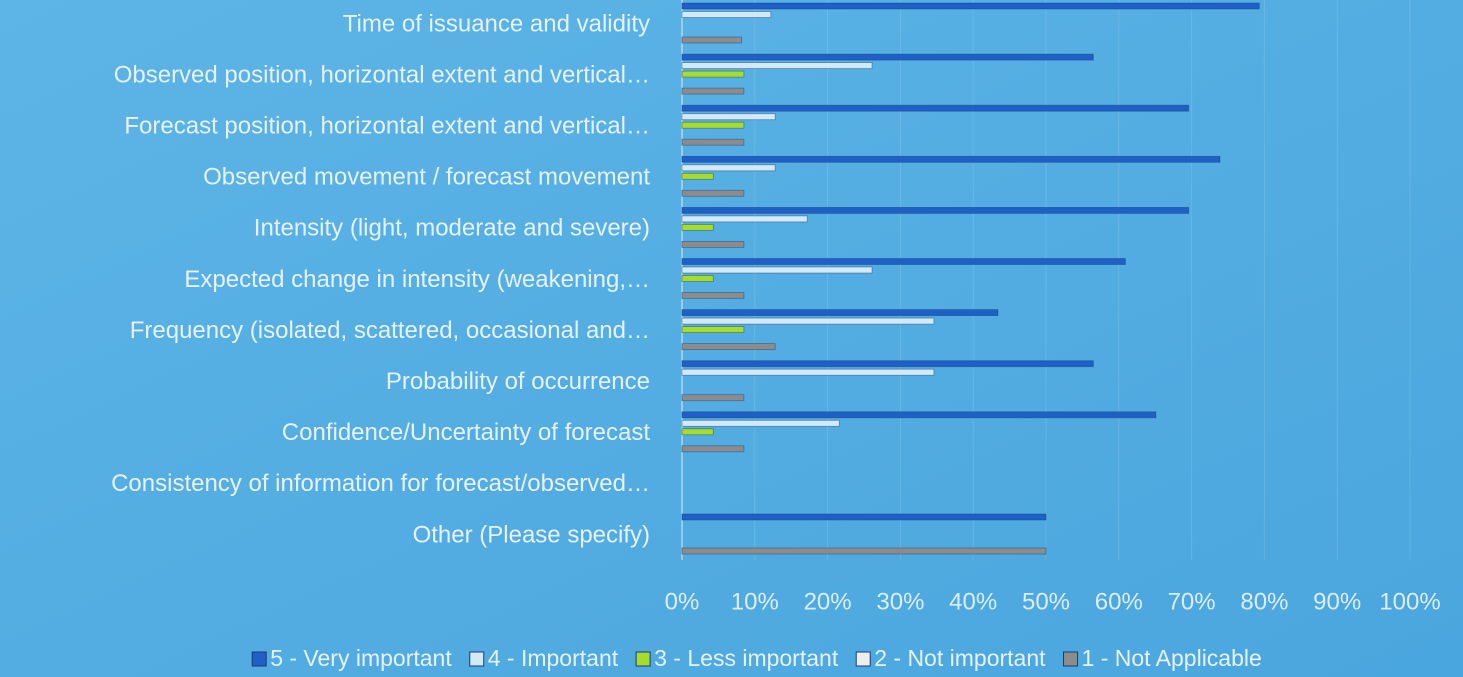 This screenshot has height=677, width=1463. I want to click on x-tick-label: 30%, so click(900, 601).